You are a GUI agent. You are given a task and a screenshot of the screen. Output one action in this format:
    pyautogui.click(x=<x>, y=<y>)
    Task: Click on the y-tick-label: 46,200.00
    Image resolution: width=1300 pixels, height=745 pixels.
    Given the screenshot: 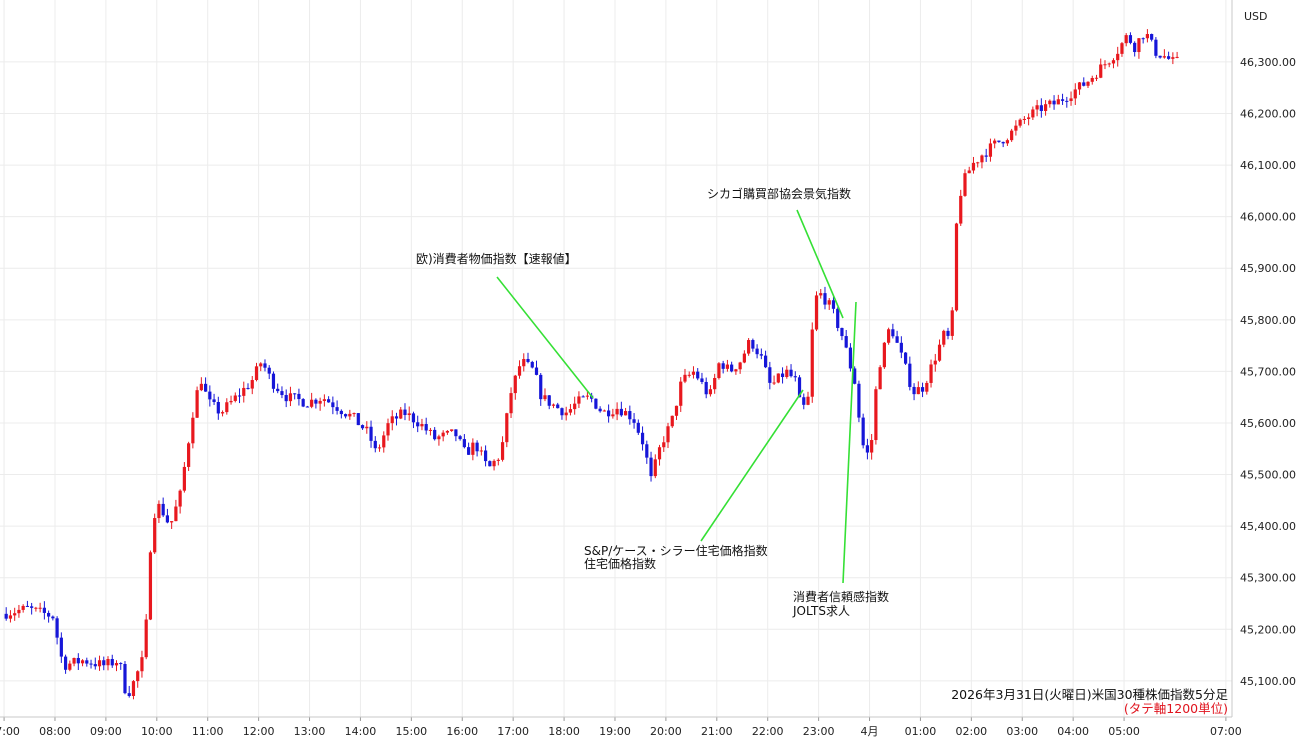 What is the action you would take?
    pyautogui.click(x=1268, y=113)
    